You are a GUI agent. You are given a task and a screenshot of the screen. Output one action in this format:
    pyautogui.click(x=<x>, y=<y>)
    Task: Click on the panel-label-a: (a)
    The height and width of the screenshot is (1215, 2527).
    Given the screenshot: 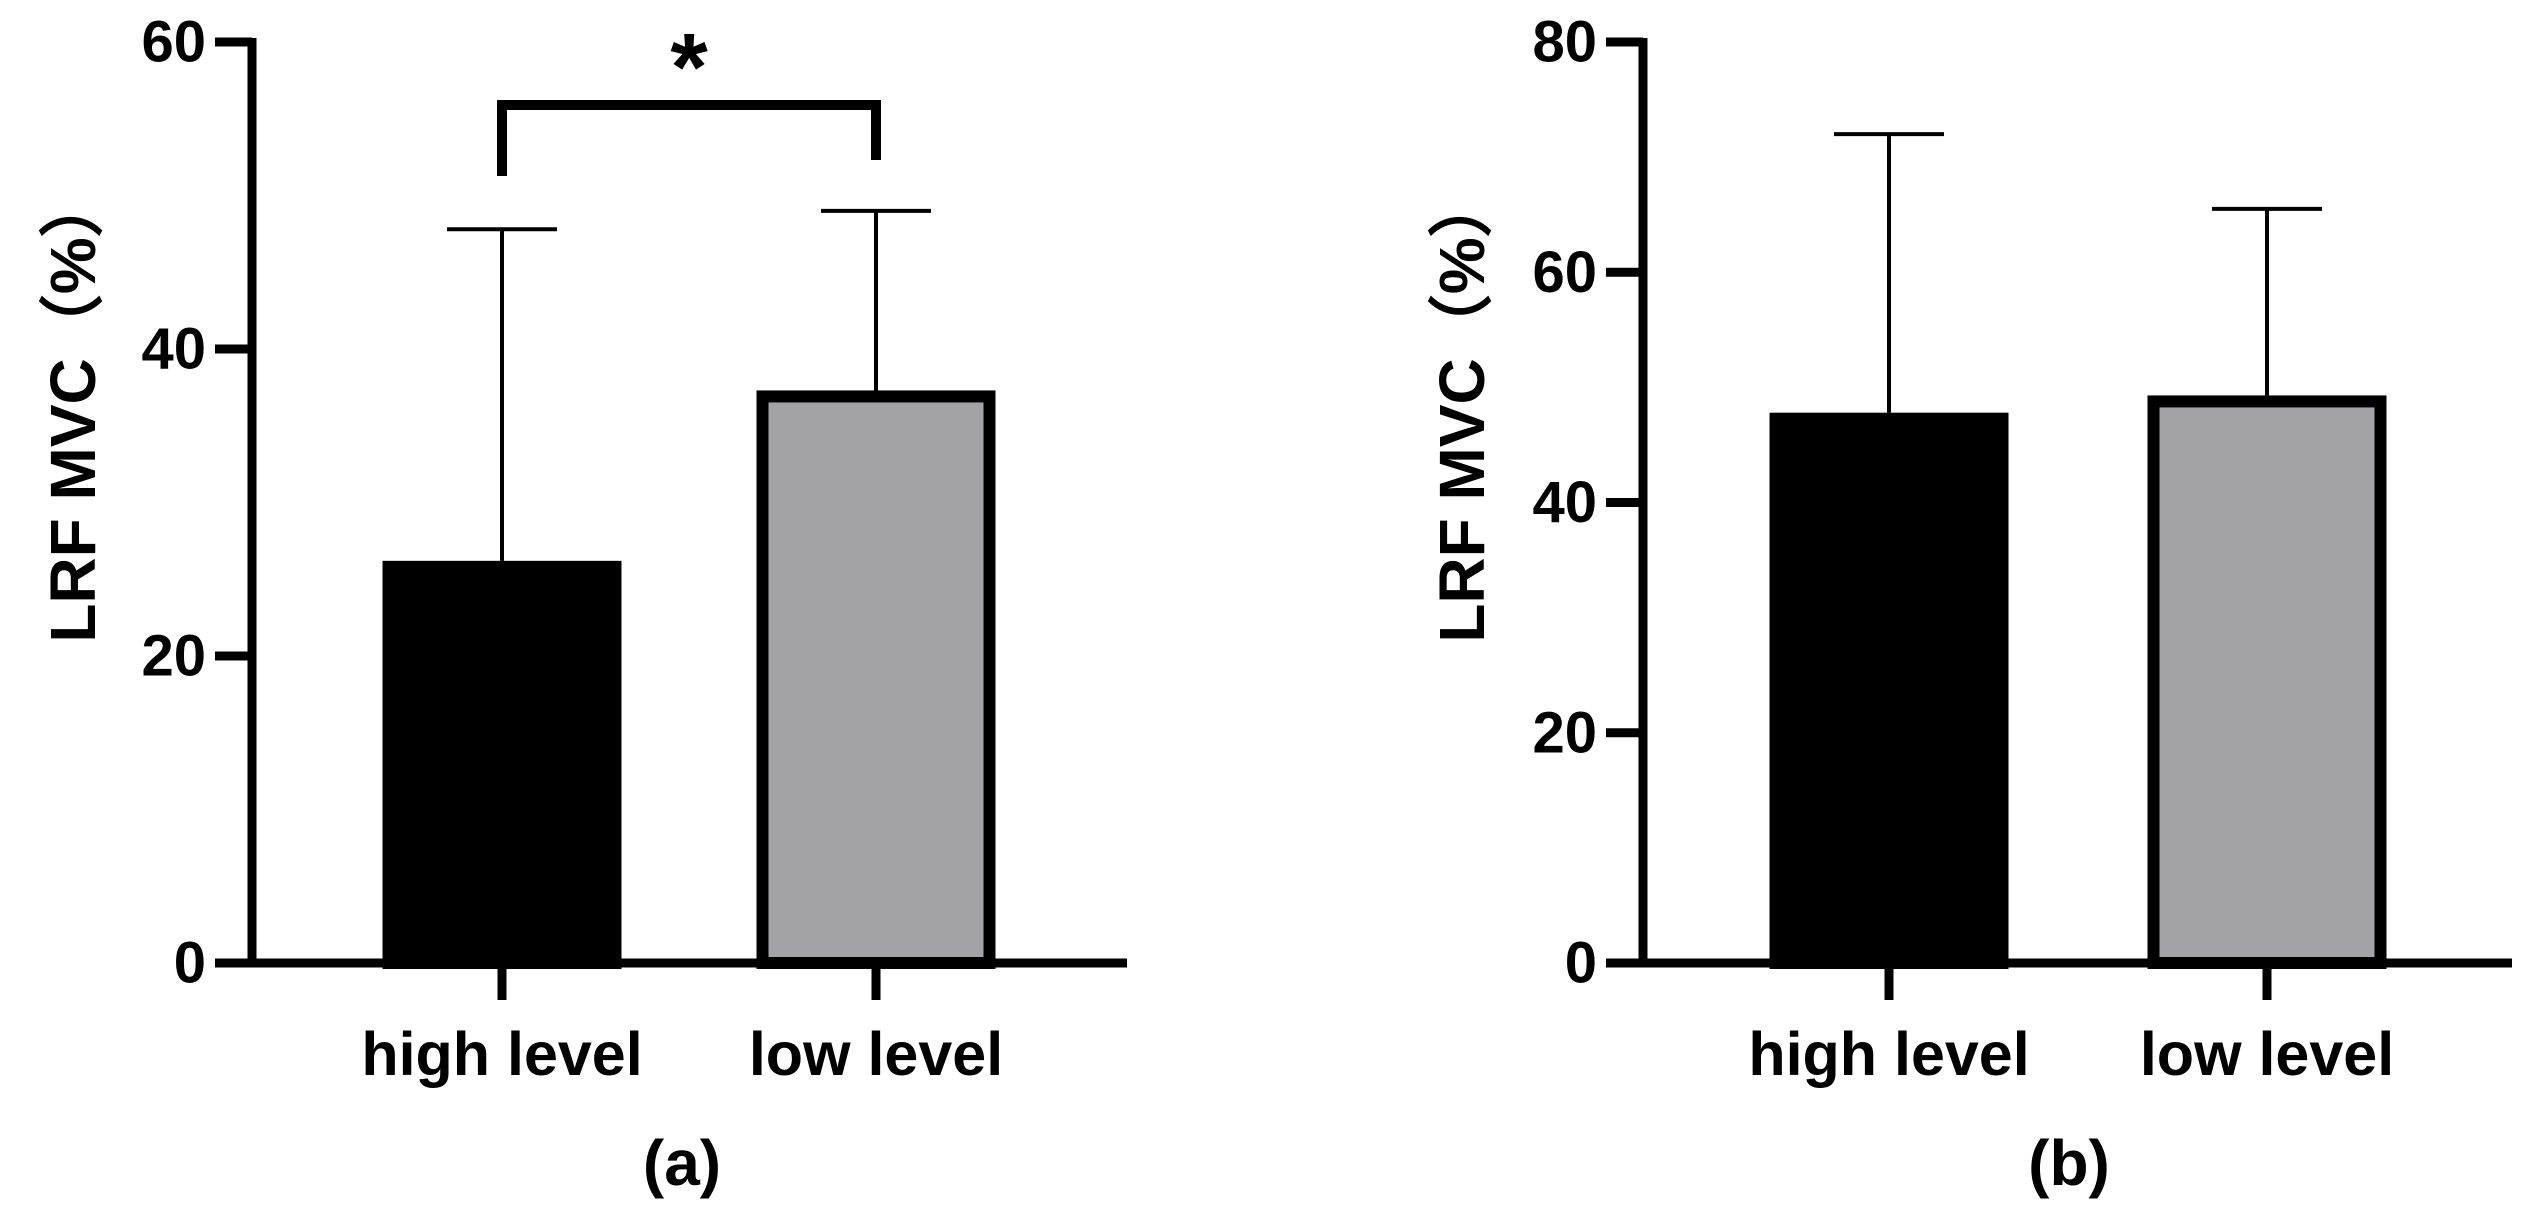 What is the action you would take?
    pyautogui.click(x=682, y=1163)
    